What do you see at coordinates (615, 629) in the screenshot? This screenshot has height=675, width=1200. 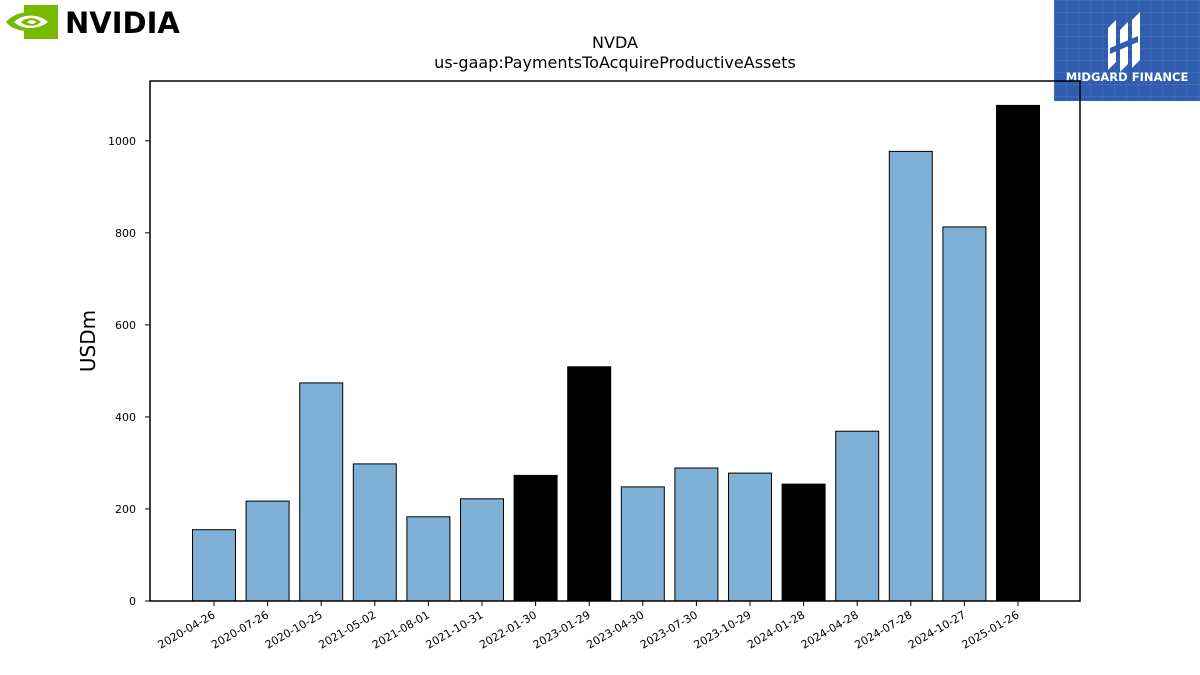 I see `x-tick-label: 2023-04-30` at bounding box center [615, 629].